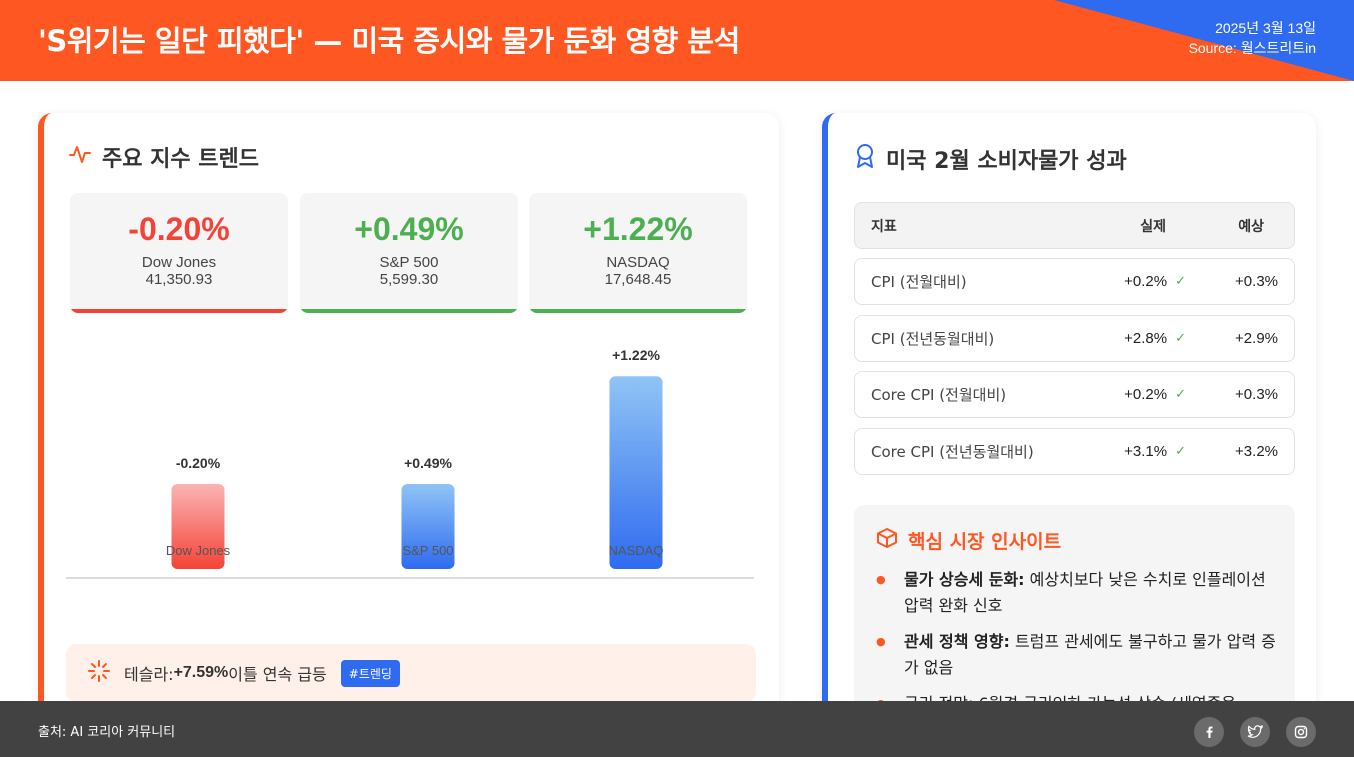 Image resolution: width=1354 pixels, height=757 pixels. What do you see at coordinates (638, 279) in the screenshot?
I see `index-value: 17,648.45` at bounding box center [638, 279].